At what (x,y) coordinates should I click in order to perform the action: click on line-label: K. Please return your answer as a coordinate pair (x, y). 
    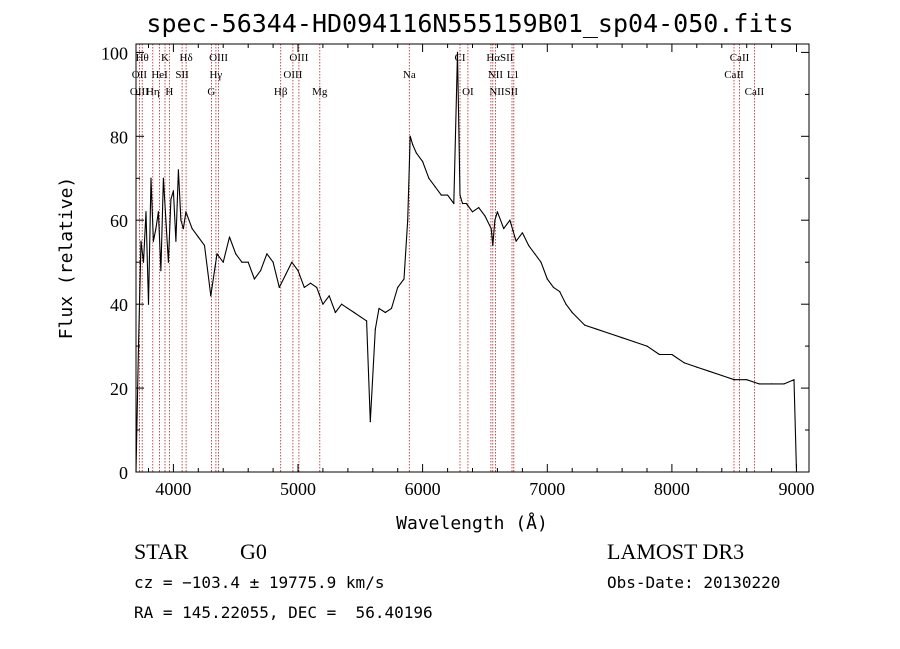
    Looking at the image, I should click on (165, 58).